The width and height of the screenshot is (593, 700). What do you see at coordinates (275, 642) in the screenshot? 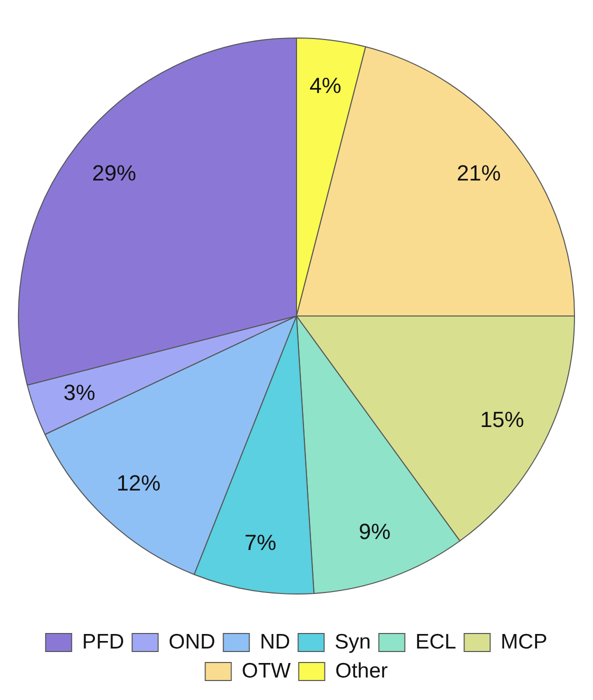
I see `legend-label: ND` at bounding box center [275, 642].